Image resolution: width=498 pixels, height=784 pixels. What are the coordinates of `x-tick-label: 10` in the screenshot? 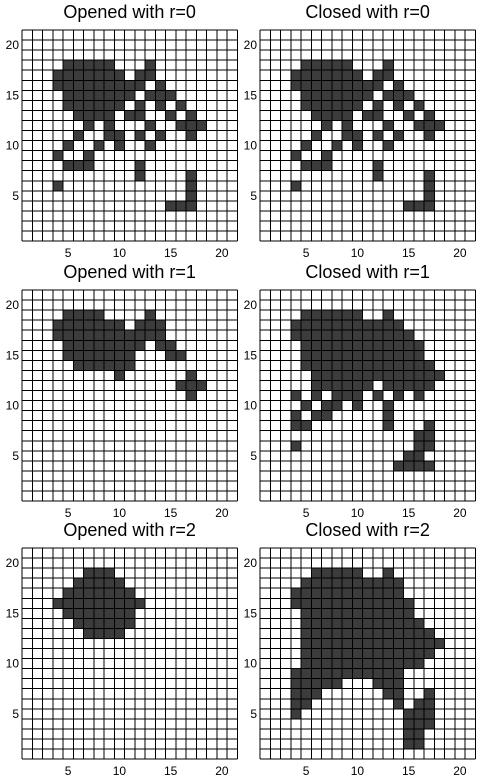 It's located at (120, 513).